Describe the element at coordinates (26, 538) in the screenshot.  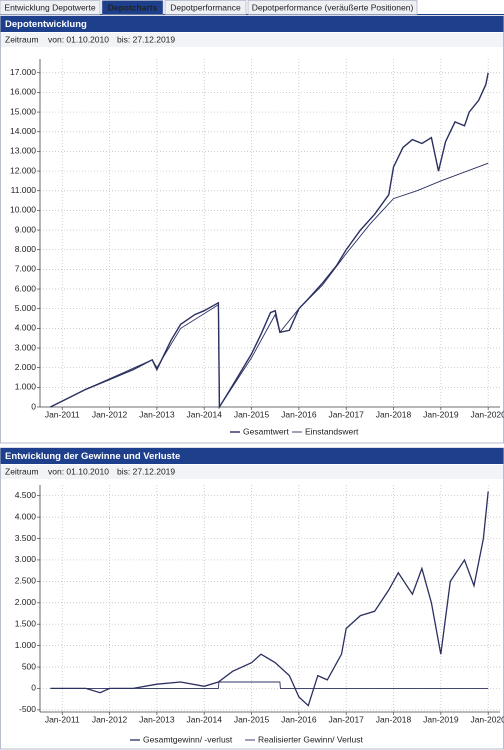
I see `y-tick-label: 3.500` at that location.